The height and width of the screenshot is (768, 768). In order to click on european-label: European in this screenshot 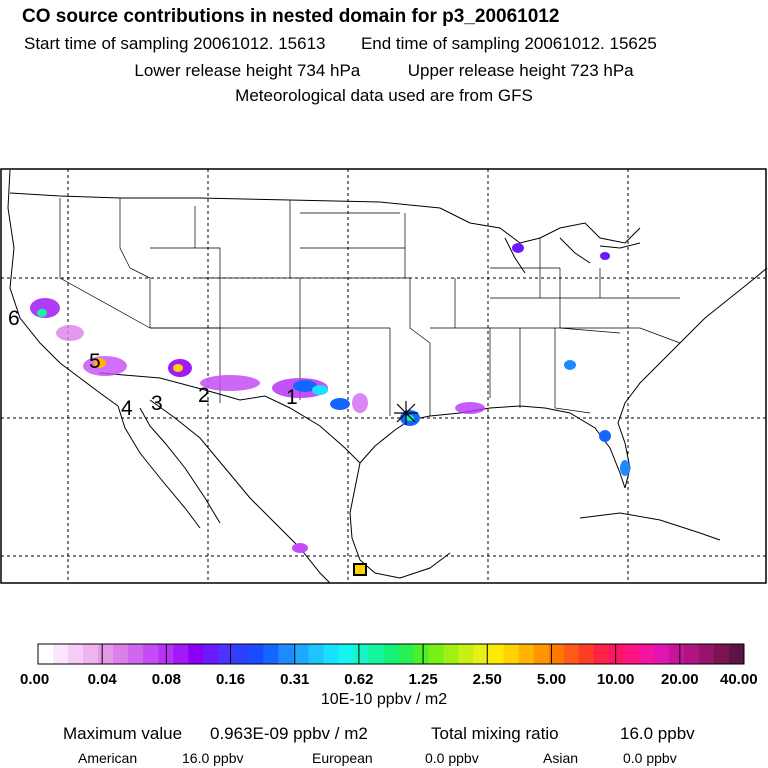, I will do `click(342, 758)`.